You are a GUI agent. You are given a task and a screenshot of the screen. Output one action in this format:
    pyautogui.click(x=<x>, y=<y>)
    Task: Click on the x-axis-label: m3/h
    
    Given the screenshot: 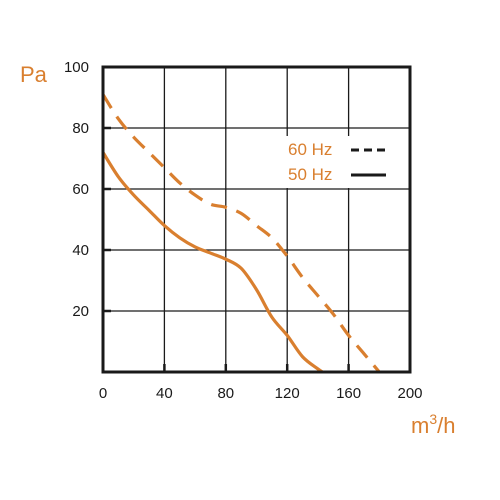 What is the action you would take?
    pyautogui.click(x=433, y=424)
    